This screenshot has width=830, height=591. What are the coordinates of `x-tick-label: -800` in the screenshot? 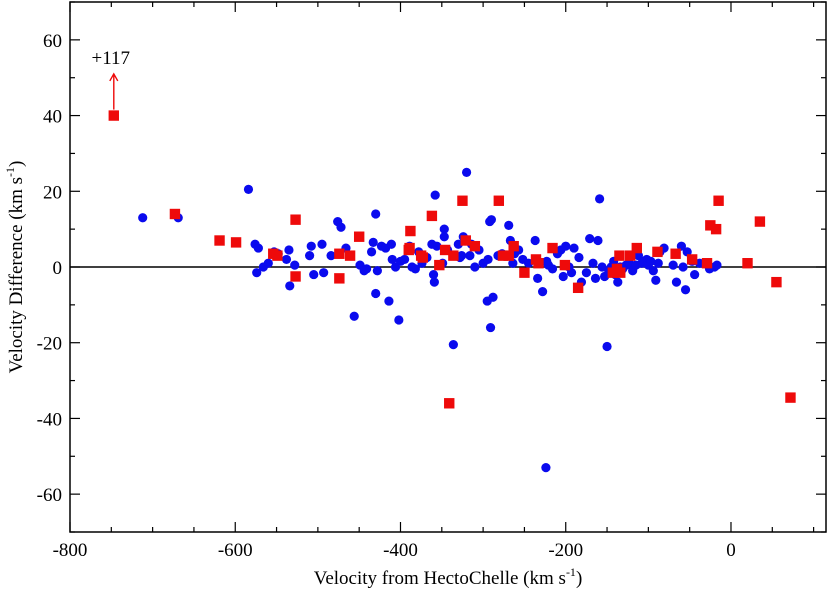 It's located at (70, 550).